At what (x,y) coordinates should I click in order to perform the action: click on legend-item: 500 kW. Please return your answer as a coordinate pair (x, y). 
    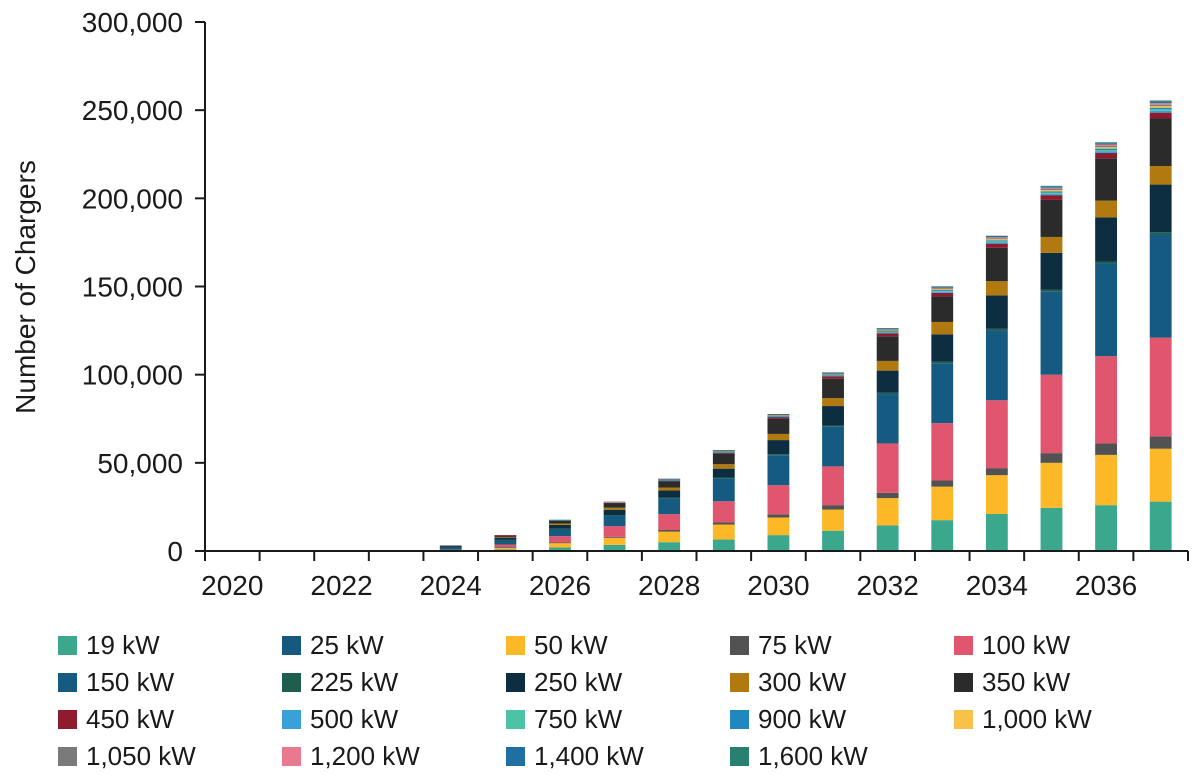
    Looking at the image, I should click on (394, 719).